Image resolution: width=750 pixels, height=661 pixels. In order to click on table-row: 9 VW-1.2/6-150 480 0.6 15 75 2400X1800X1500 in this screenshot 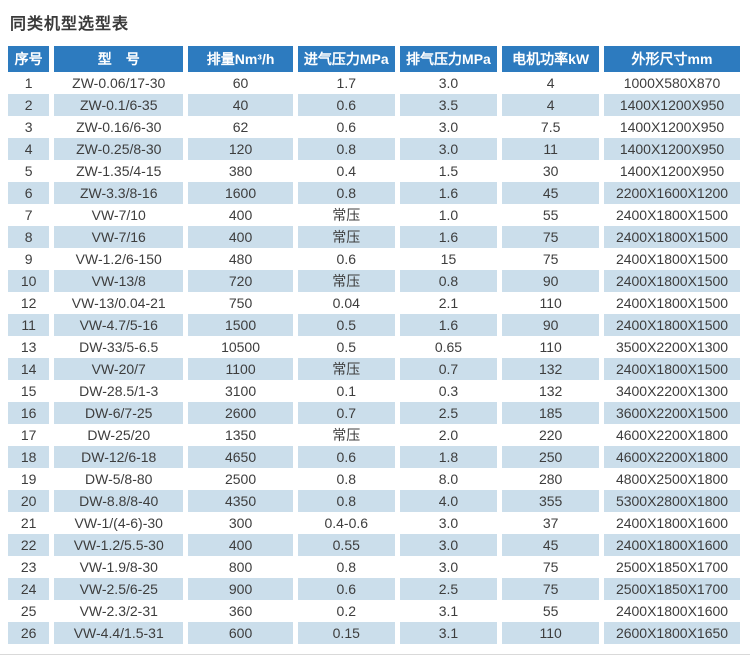, I will do `click(374, 259)`.